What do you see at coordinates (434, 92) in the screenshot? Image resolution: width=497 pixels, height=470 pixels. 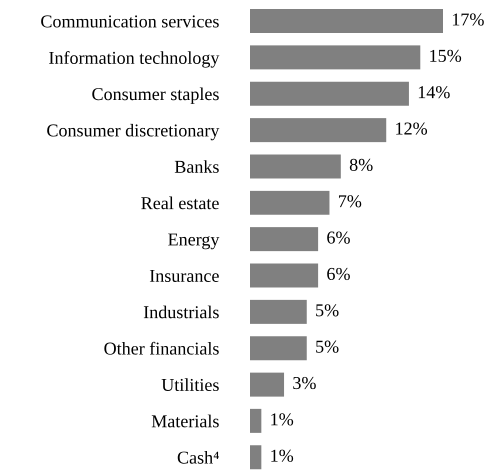 I see `data-label: 14%` at bounding box center [434, 92].